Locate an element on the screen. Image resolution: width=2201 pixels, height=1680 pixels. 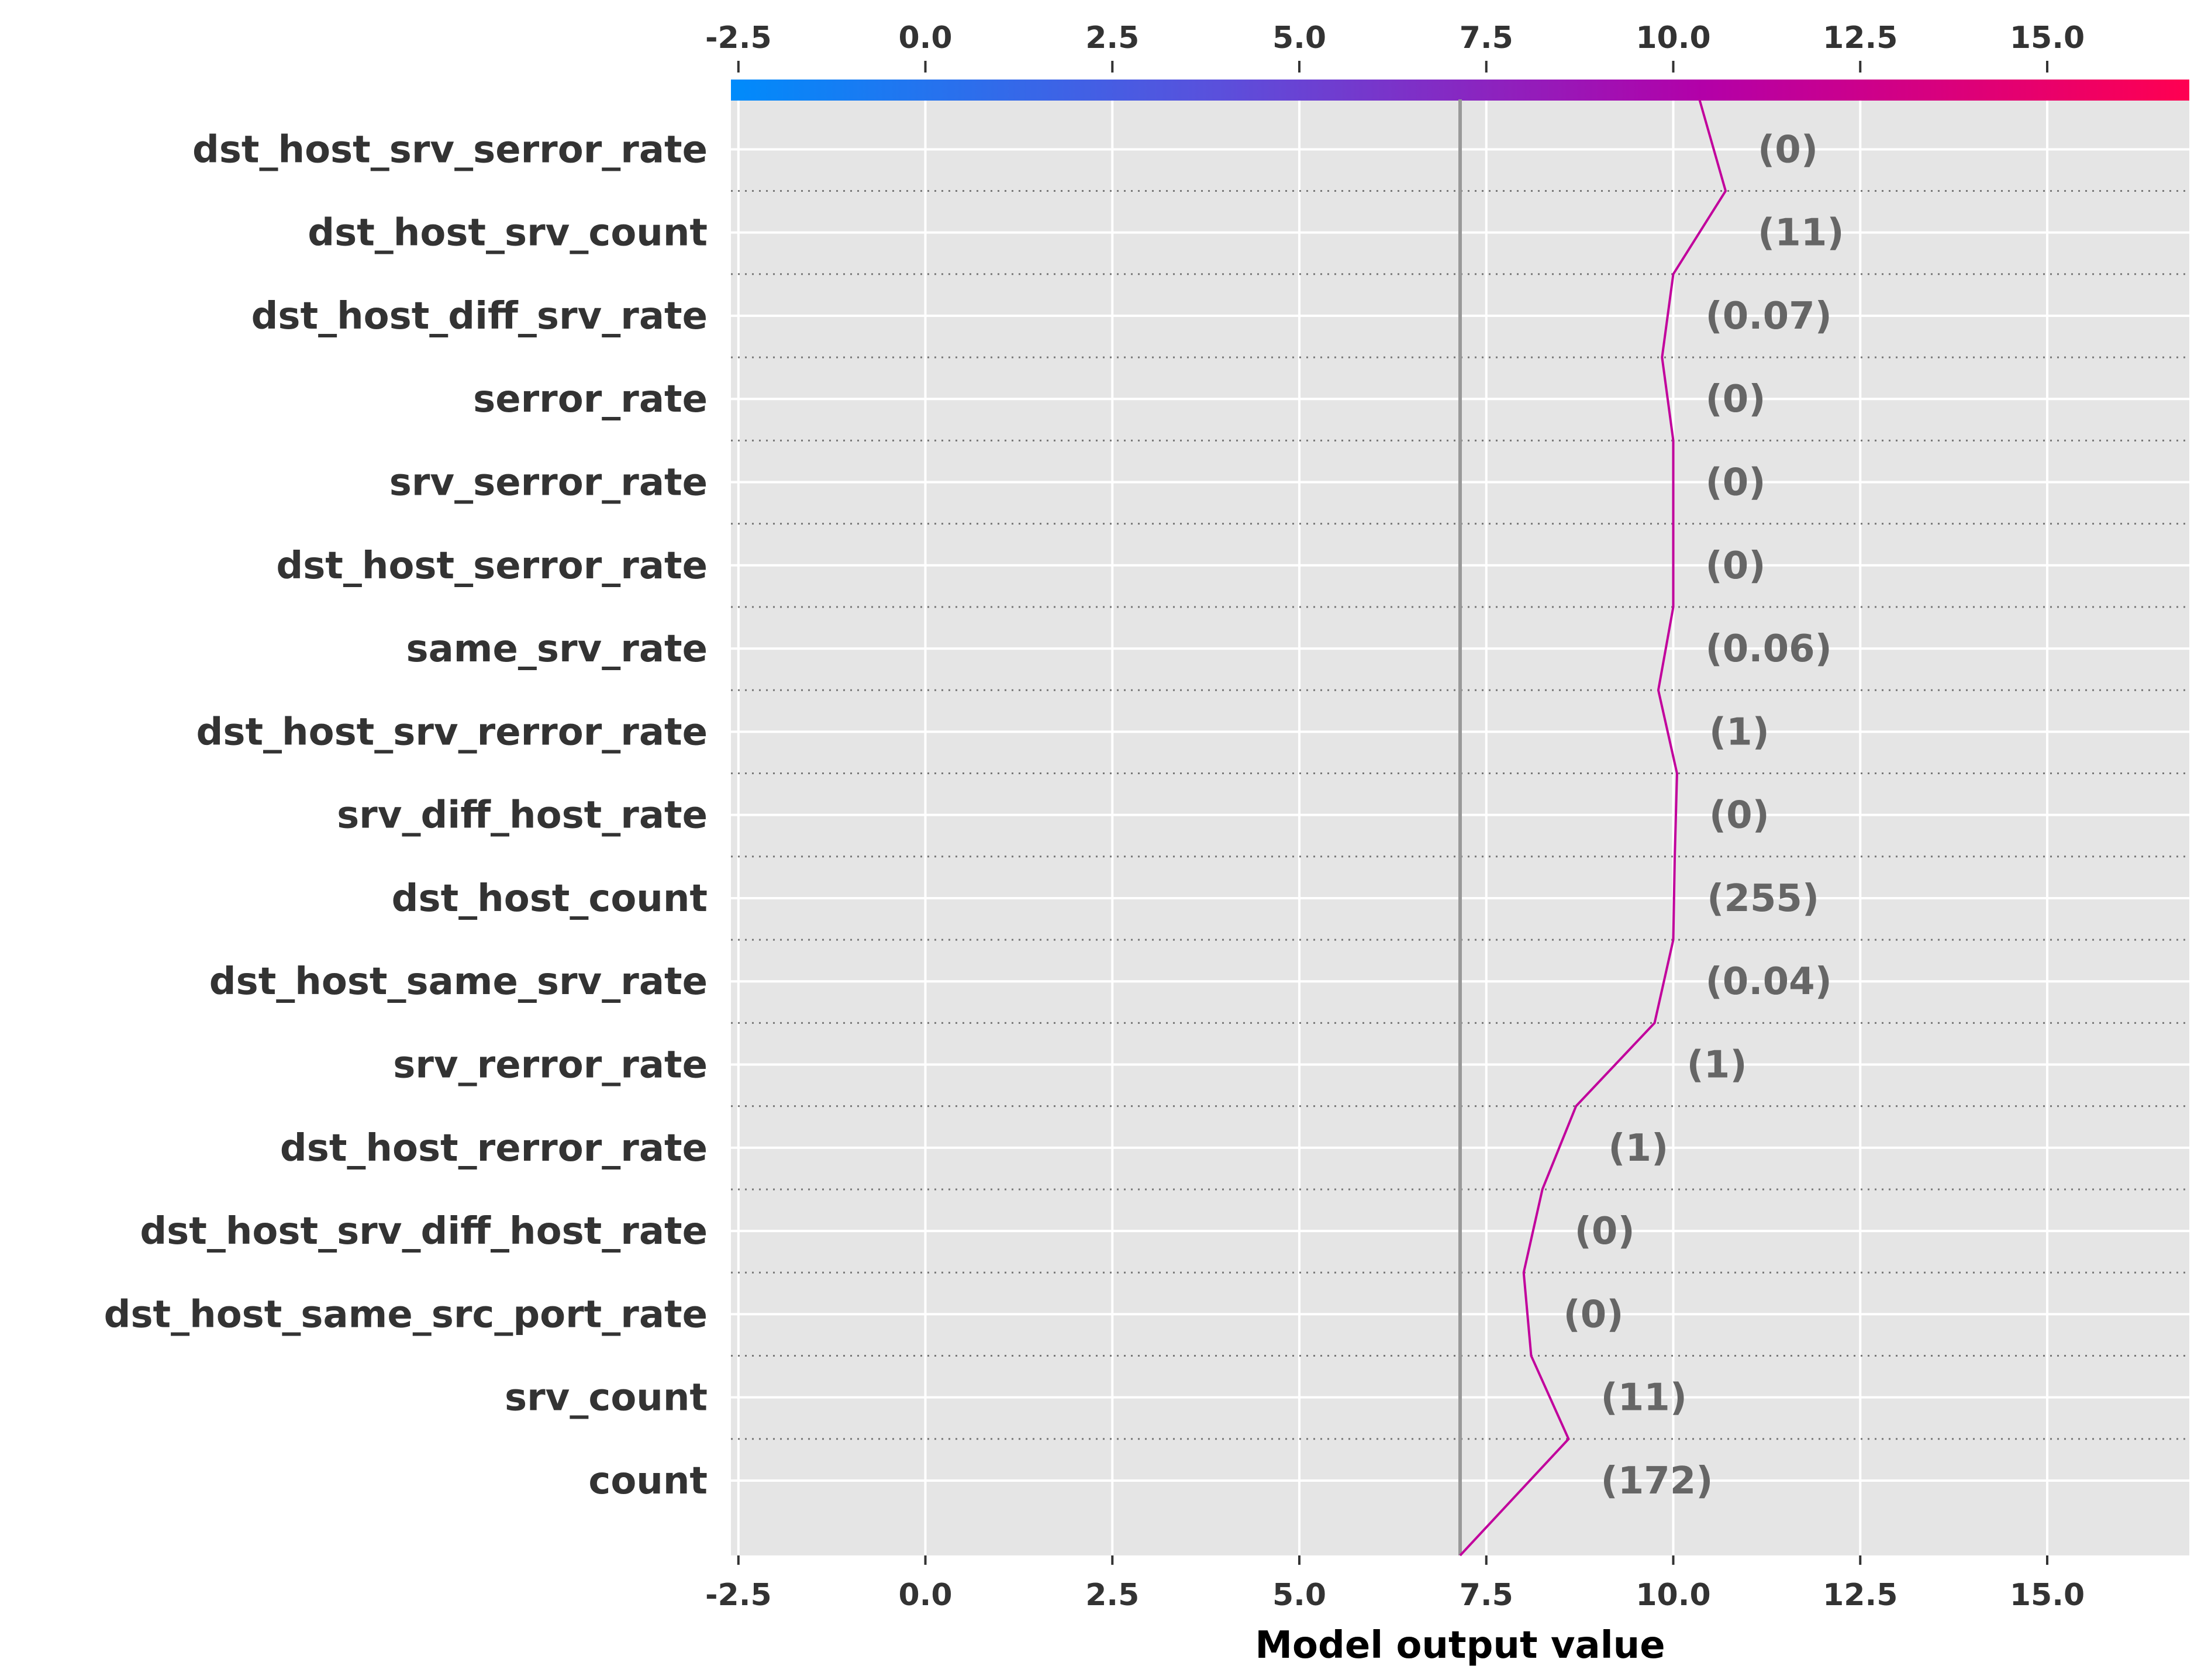
top-tick-label: 15.0 is located at coordinates (2047, 38).